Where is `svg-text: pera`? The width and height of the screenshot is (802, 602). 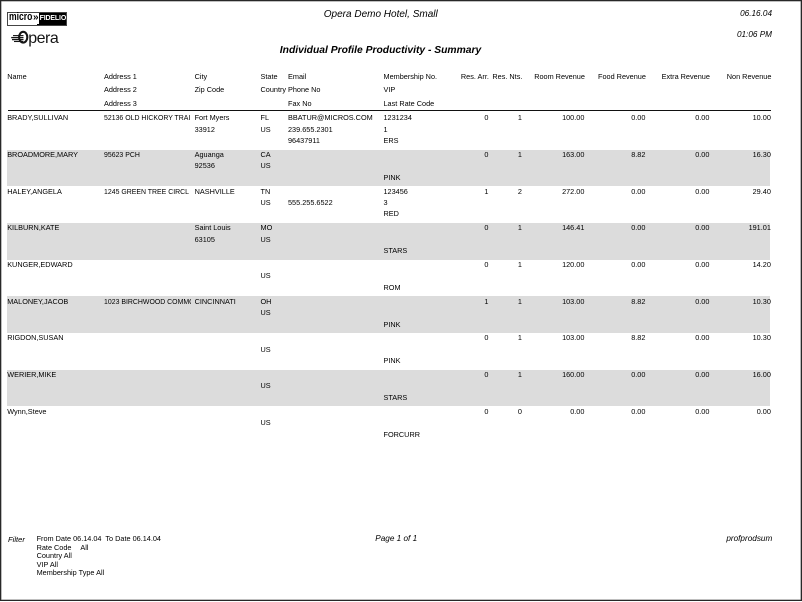 svg-text: pera is located at coordinates (43, 38).